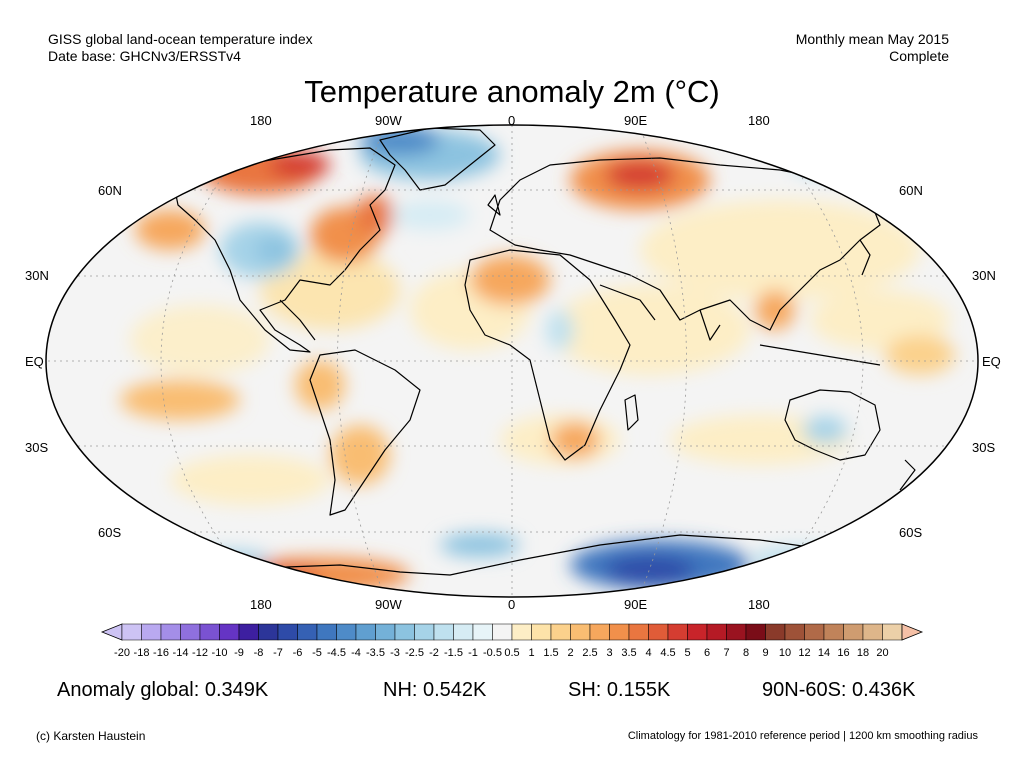 Image resolution: width=1024 pixels, height=768 pixels. What do you see at coordinates (765, 653) in the screenshot?
I see `colorbar-tick-label: 9` at bounding box center [765, 653].